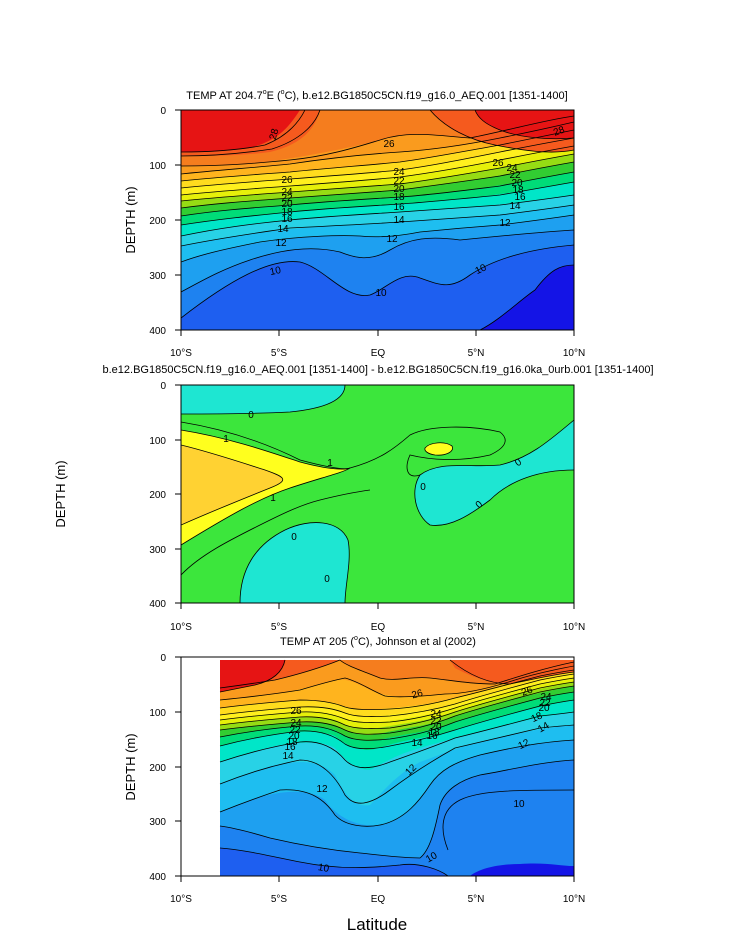  I want to click on panel-1-y-axis-label: DEPTH (m), so click(130, 219).